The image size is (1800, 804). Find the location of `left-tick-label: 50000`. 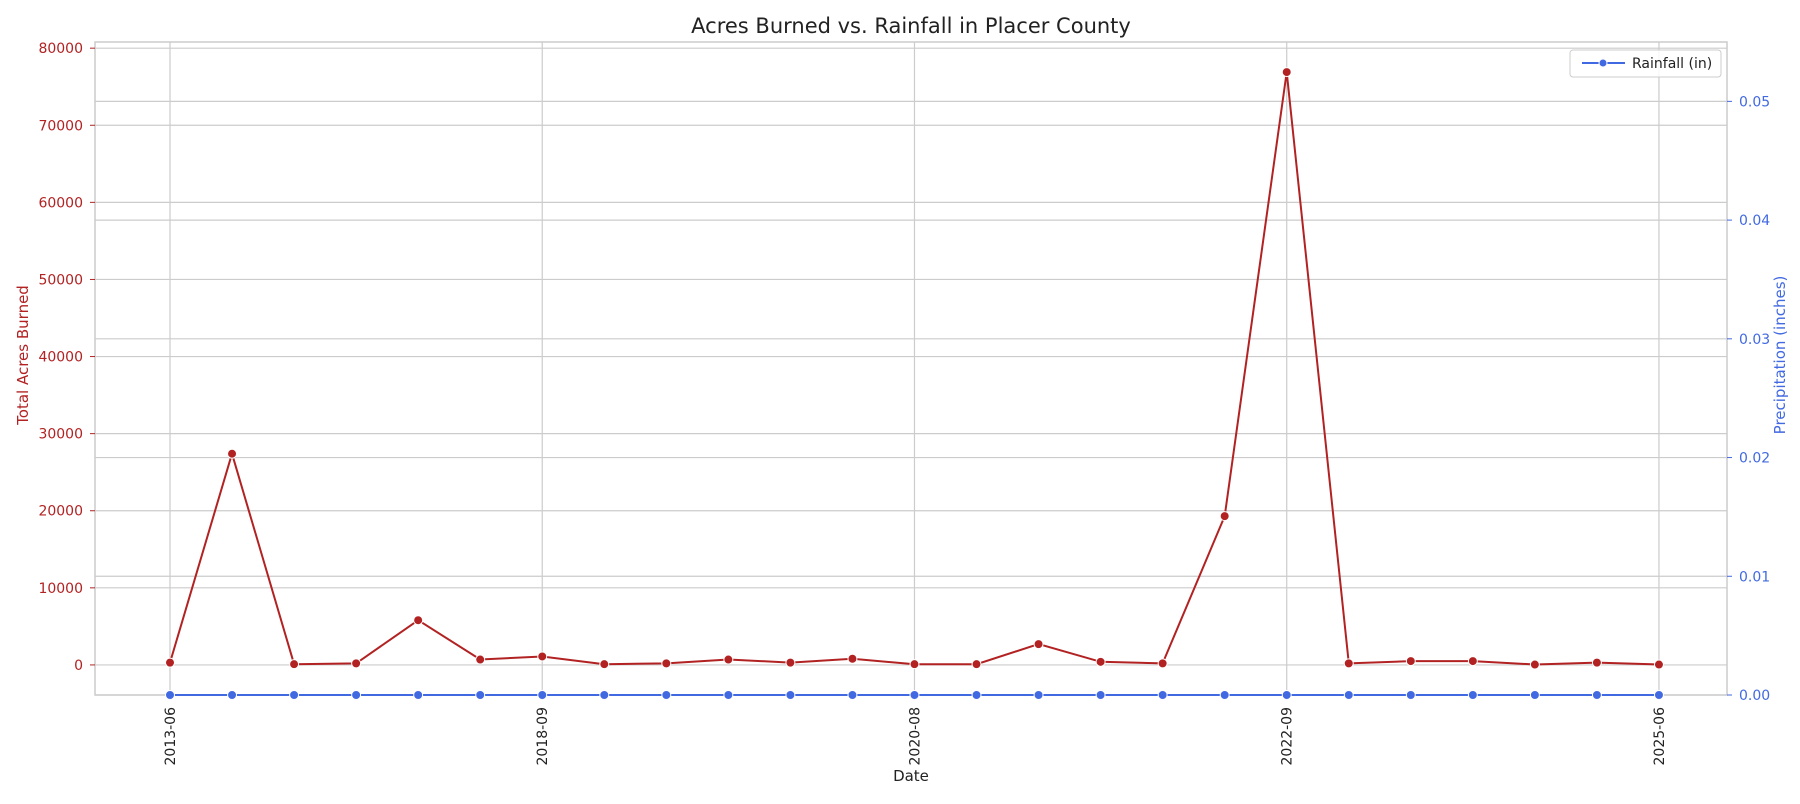

left-tick-label: 50000 is located at coordinates (60, 280).